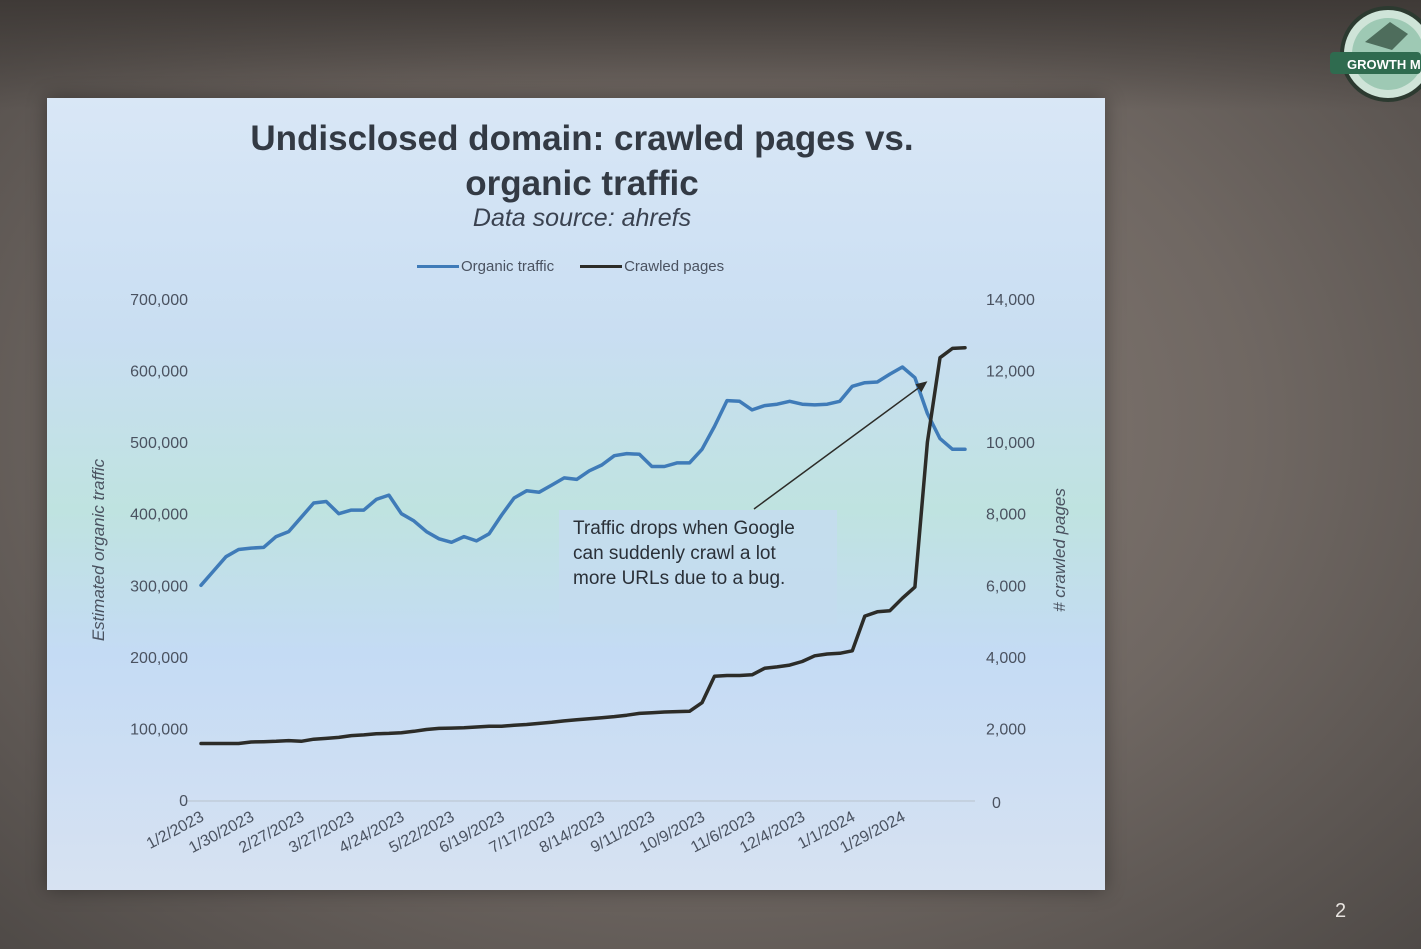  I want to click on chart-legend: Organic traffic Crawled pages, so click(607, 266).